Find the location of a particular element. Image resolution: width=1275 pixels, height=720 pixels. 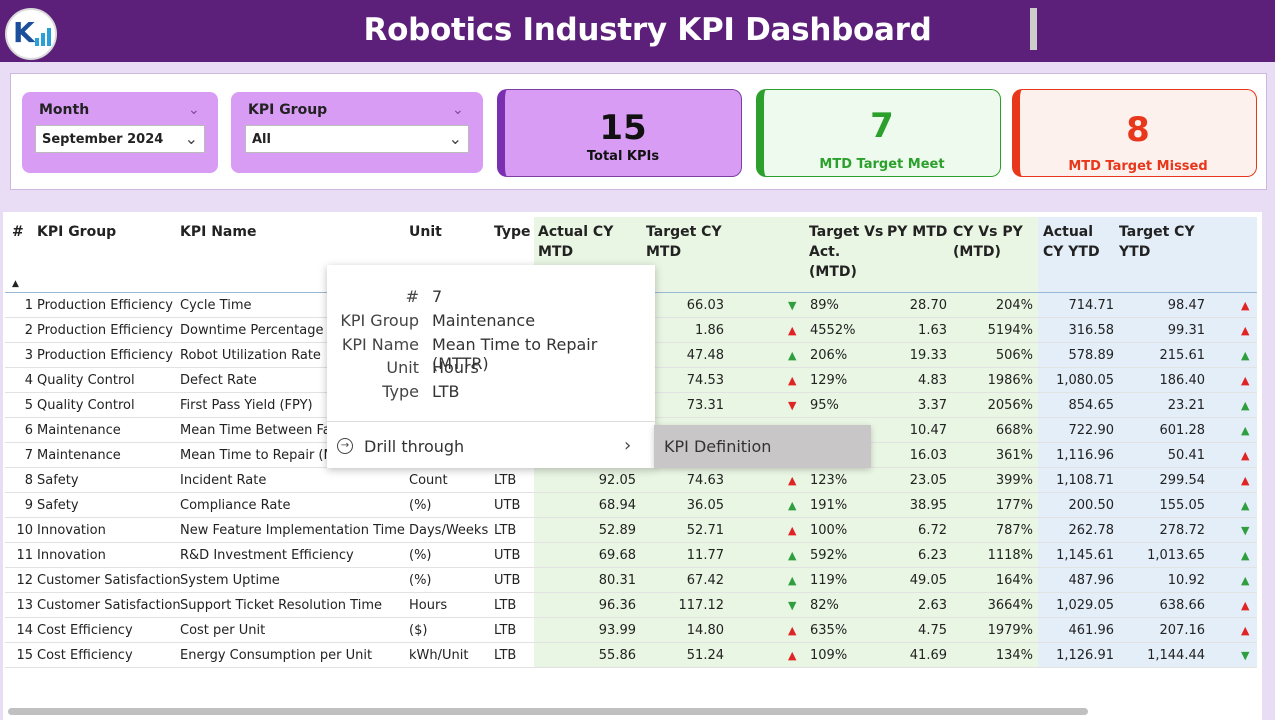

cell-actual-ytd: 714.71 is located at coordinates (1091, 305).